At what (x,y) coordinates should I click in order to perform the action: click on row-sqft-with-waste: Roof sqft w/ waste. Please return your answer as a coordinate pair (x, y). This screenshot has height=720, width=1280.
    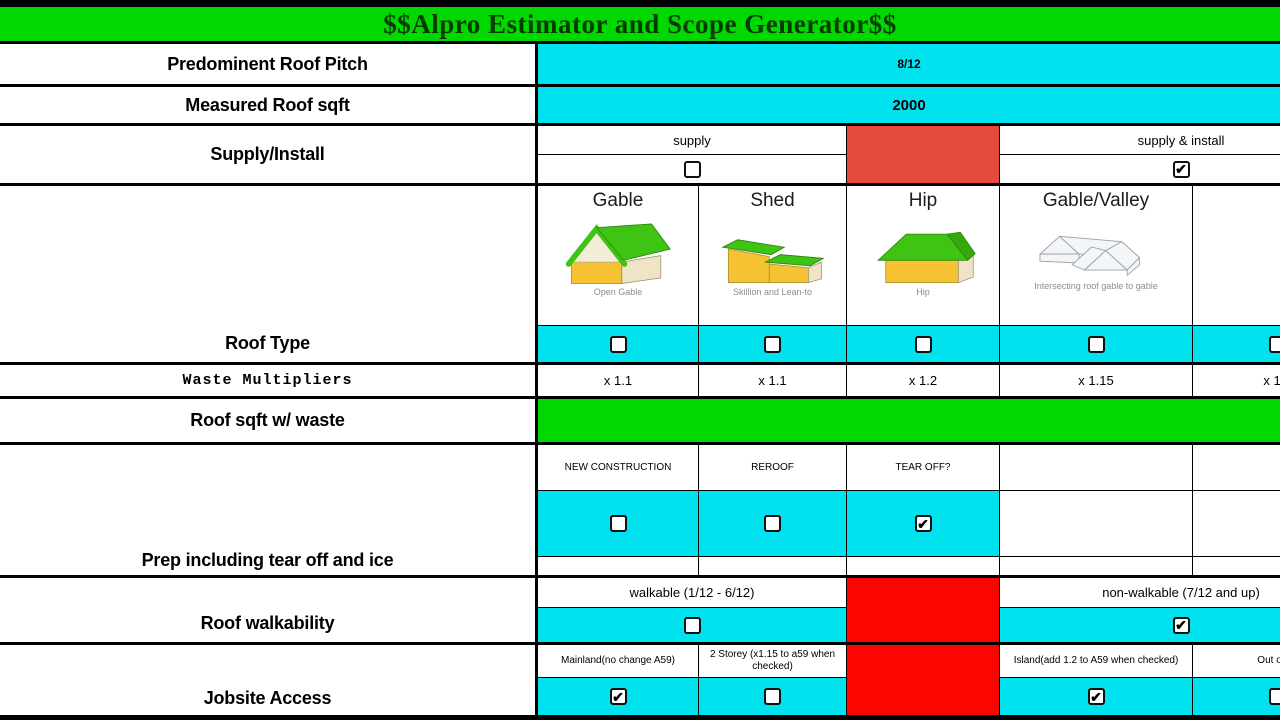
    Looking at the image, I should click on (640, 422).